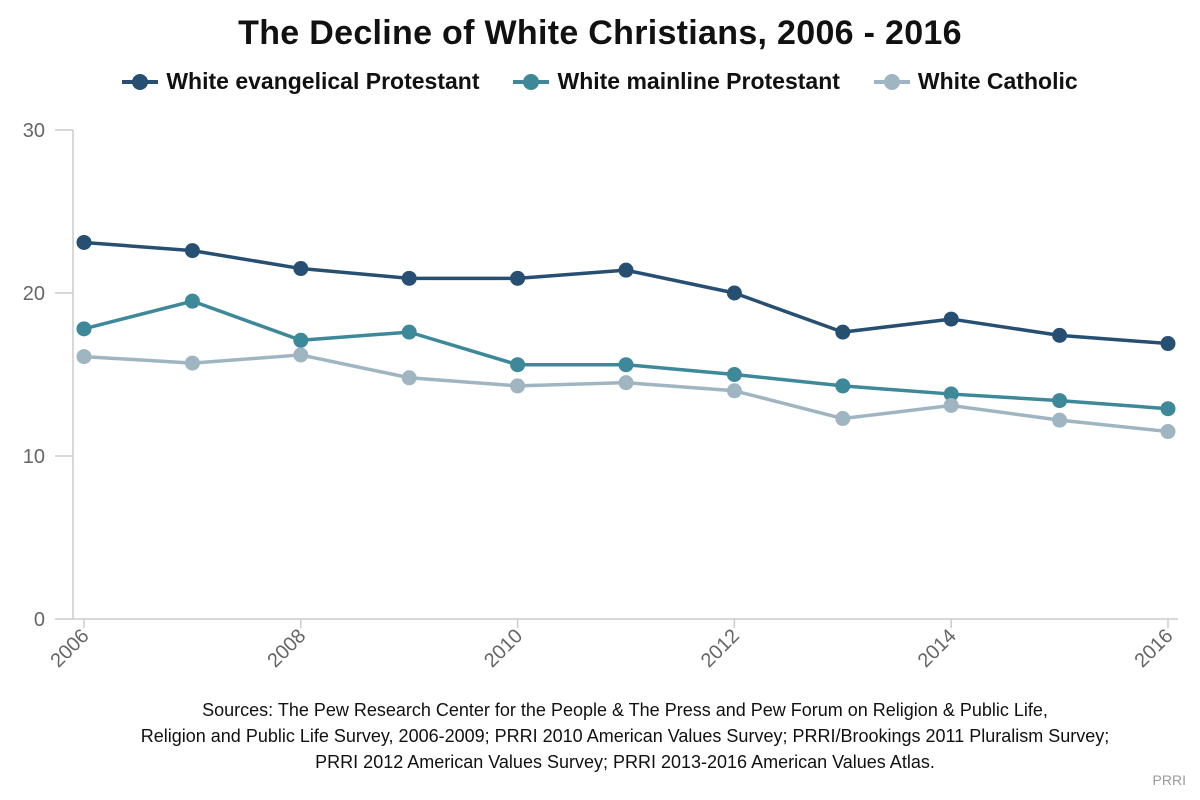 Image resolution: width=1200 pixels, height=800 pixels. What do you see at coordinates (937, 648) in the screenshot?
I see `x-tick-label: 2014` at bounding box center [937, 648].